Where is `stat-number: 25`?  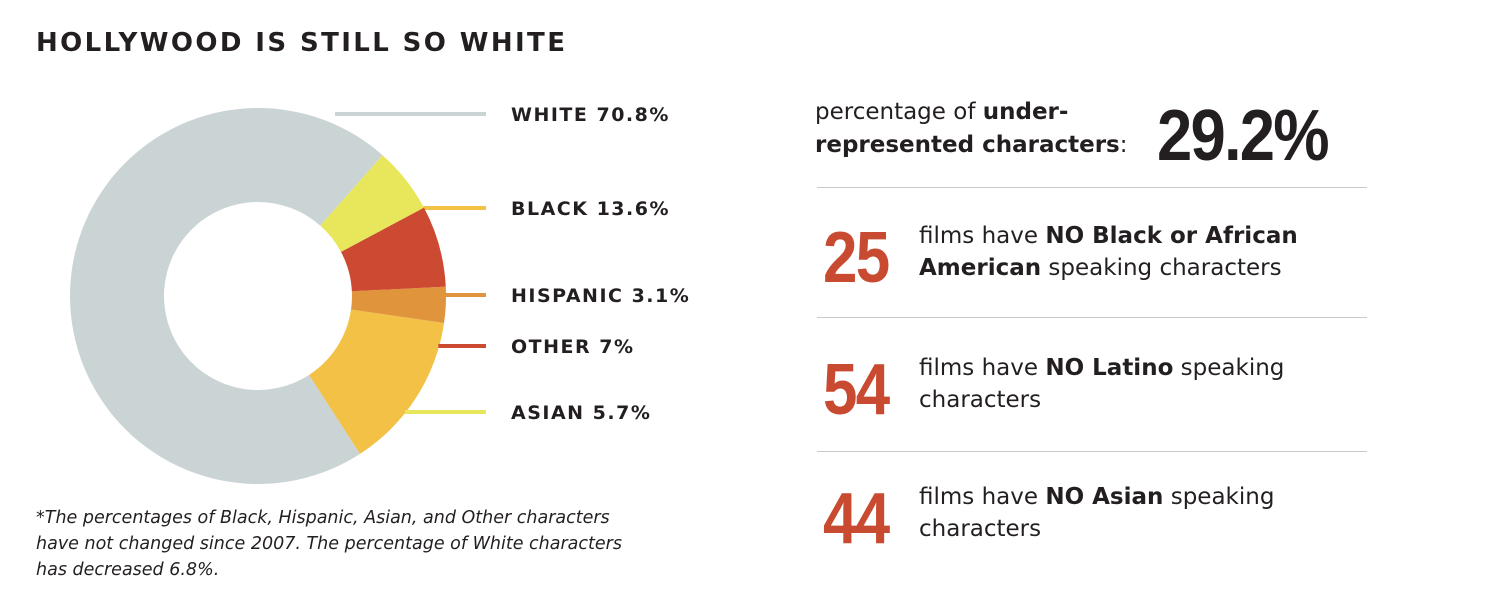
stat-number: 25 is located at coordinates (856, 258).